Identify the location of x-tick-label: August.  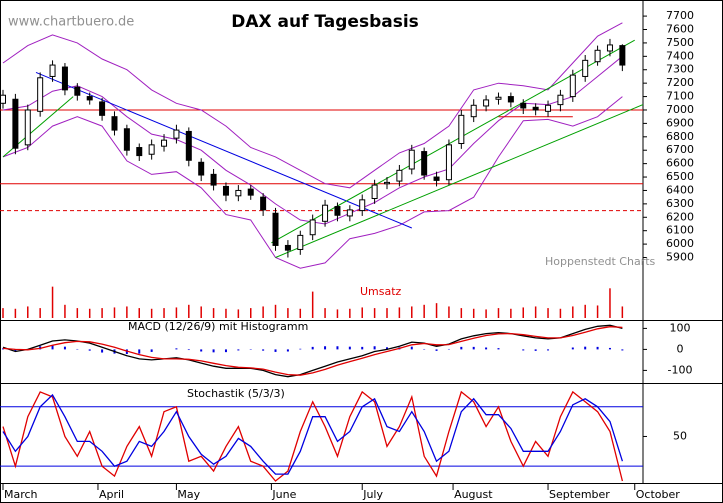
(473, 494).